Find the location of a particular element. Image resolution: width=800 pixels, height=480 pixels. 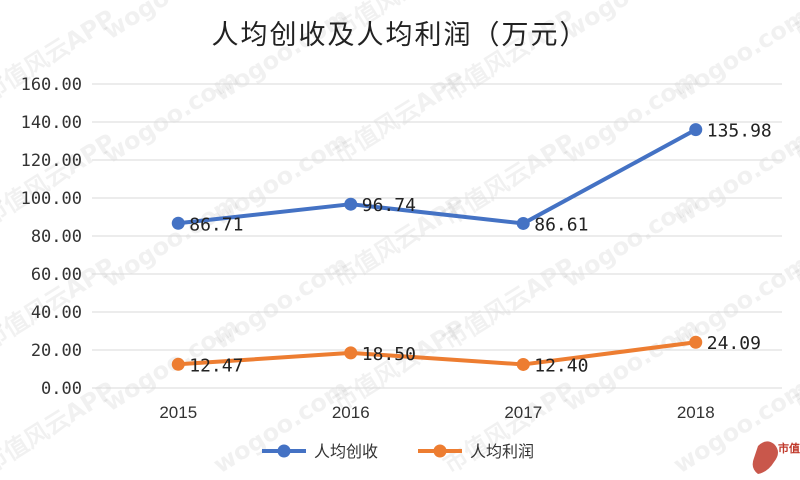

legend-item: 人均创收 is located at coordinates (320, 451).